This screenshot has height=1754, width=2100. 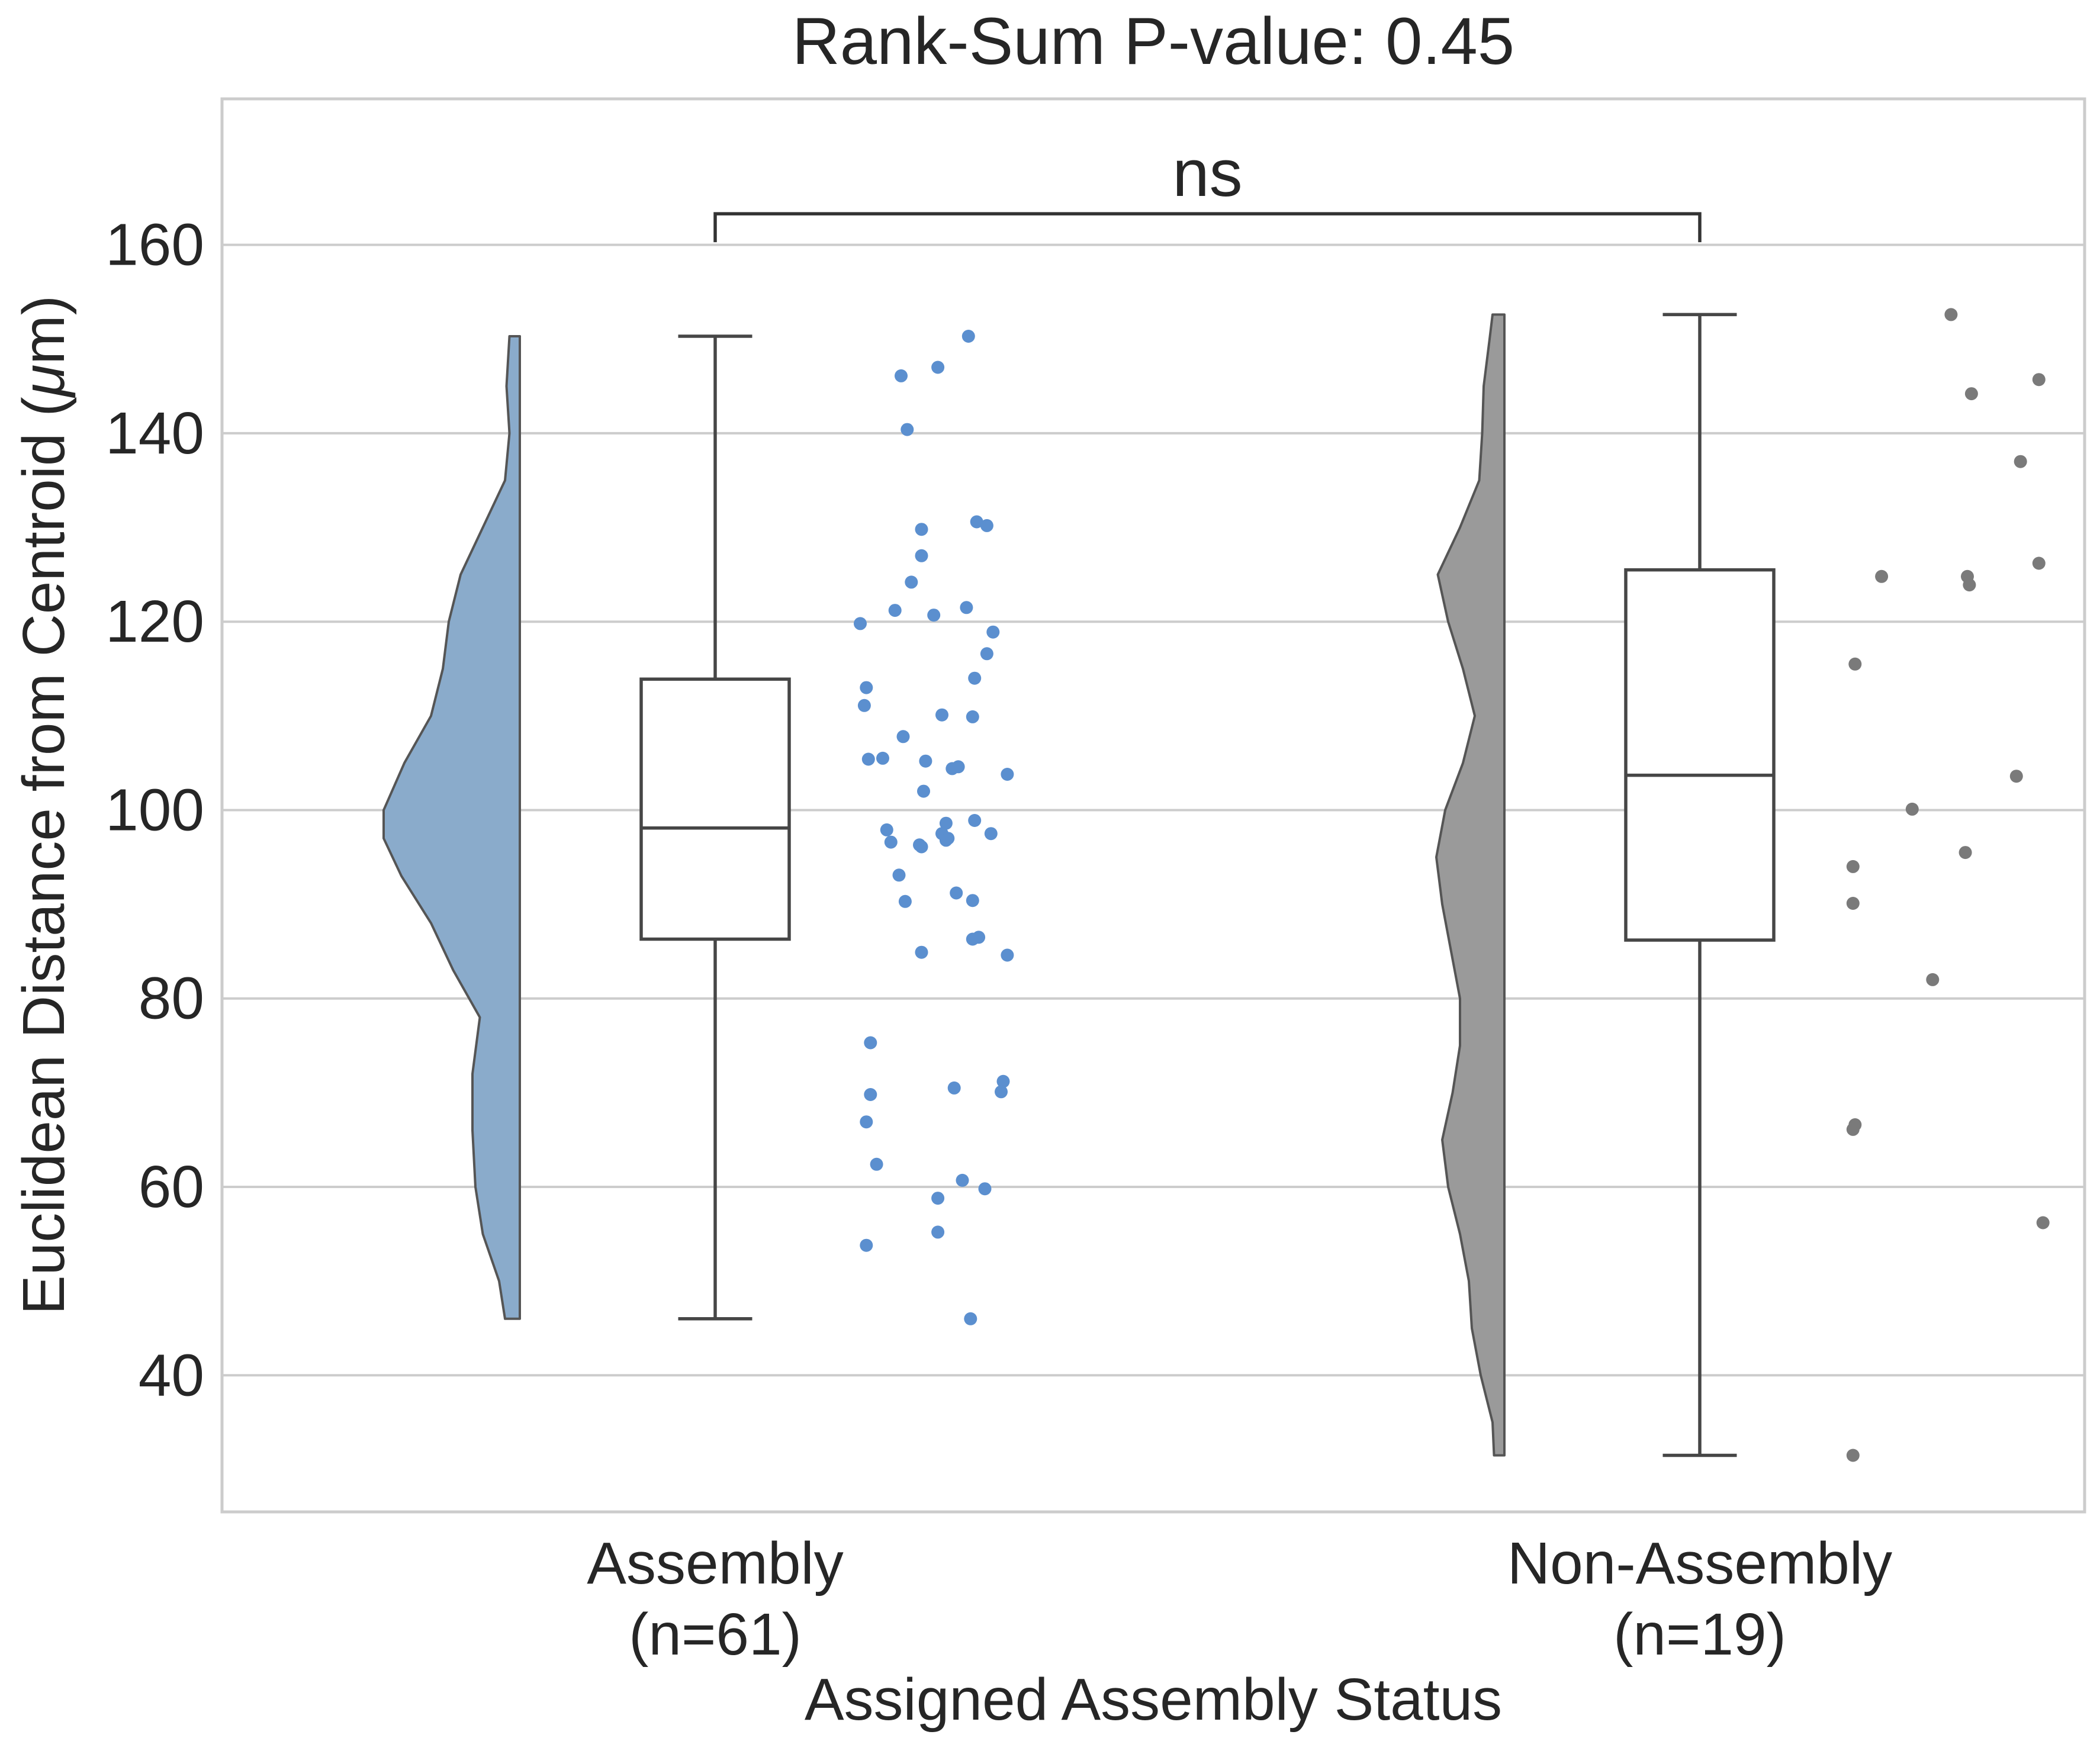 I want to click on y-axis-label: Euclidean Distance from Centroid (μm), so click(x=44, y=805).